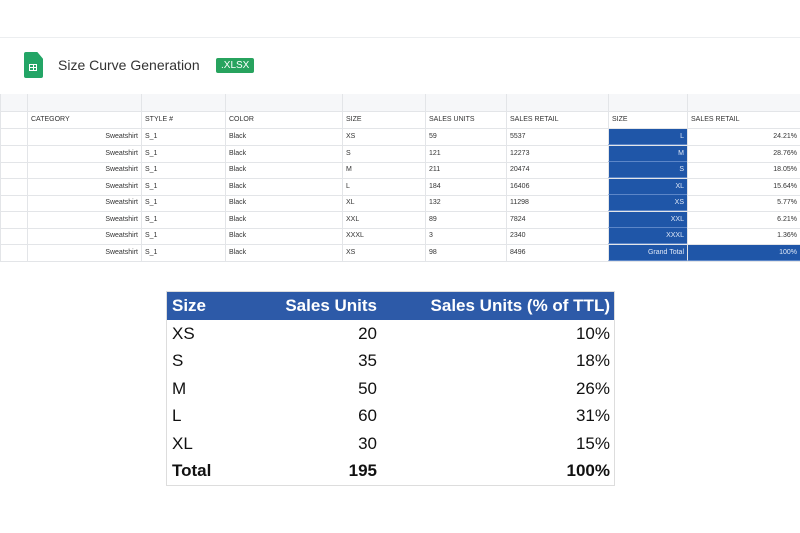 Image resolution: width=800 pixels, height=533 pixels. I want to click on cell: STYLE #, so click(183, 120).